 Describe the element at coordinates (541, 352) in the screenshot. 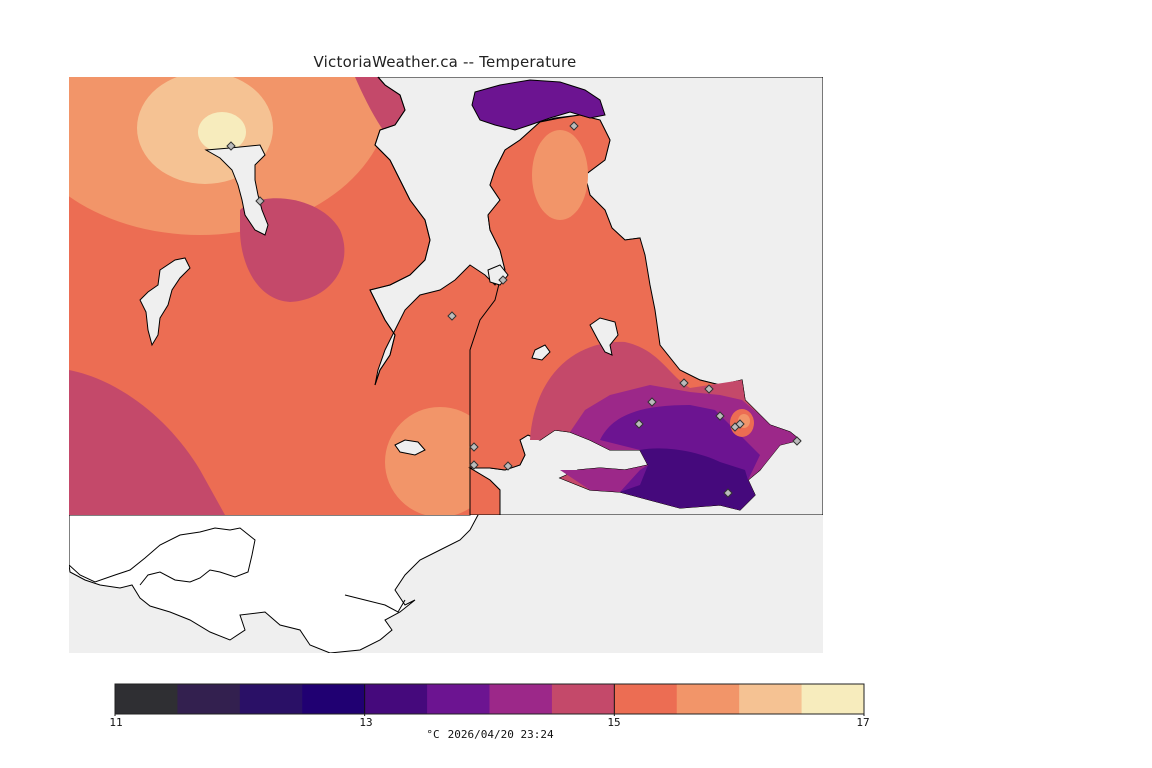

I see `lake-small` at that location.